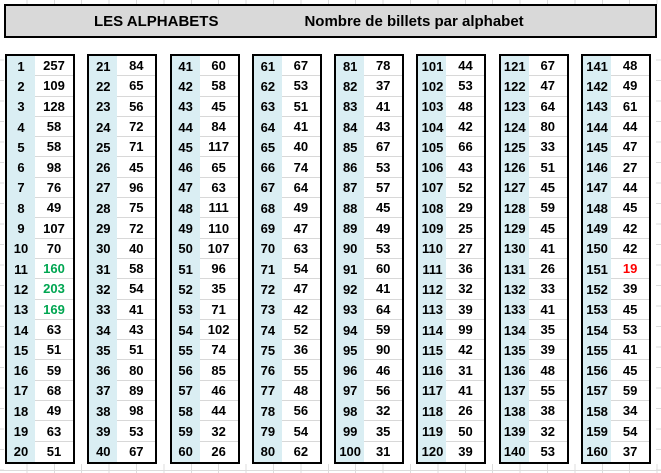 The image size is (661, 473). What do you see at coordinates (514, 208) in the screenshot?
I see `alphabet-number-cell: 128` at bounding box center [514, 208].